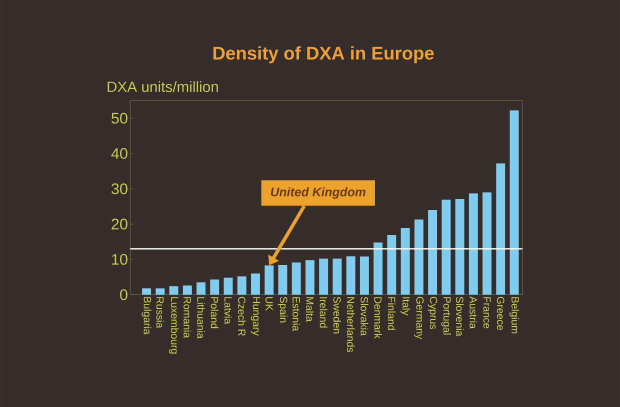 This screenshot has width=620, height=407. Describe the element at coordinates (119, 188) in the screenshot. I see `y-tick-label: 30` at that location.